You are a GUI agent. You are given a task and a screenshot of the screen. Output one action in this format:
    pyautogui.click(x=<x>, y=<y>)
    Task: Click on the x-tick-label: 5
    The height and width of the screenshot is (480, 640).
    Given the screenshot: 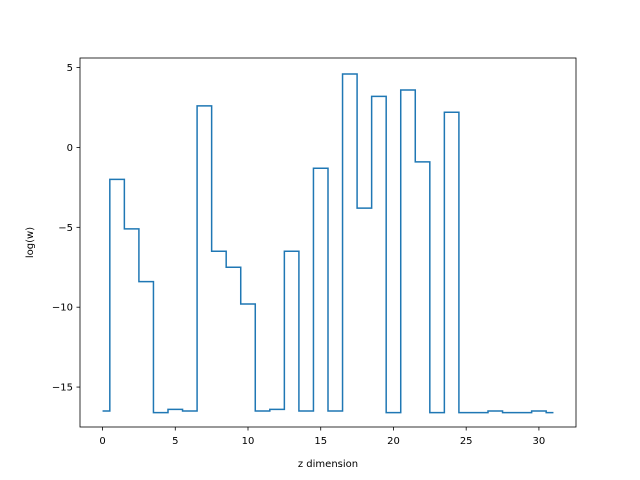 What is the action you would take?
    pyautogui.click(x=175, y=441)
    